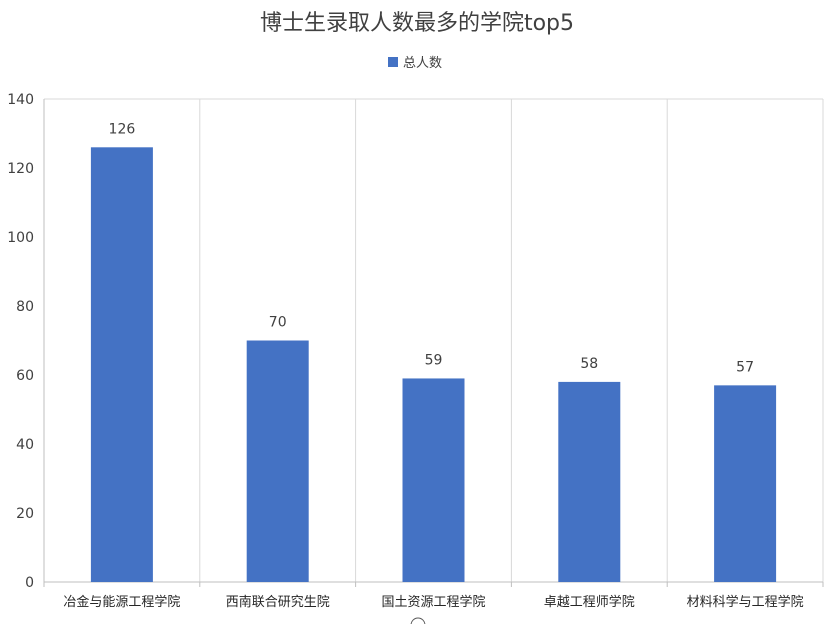 The height and width of the screenshot is (624, 835). Describe the element at coordinates (433, 602) in the screenshot. I see `x-tick-label: 国土资源工程学院` at that location.